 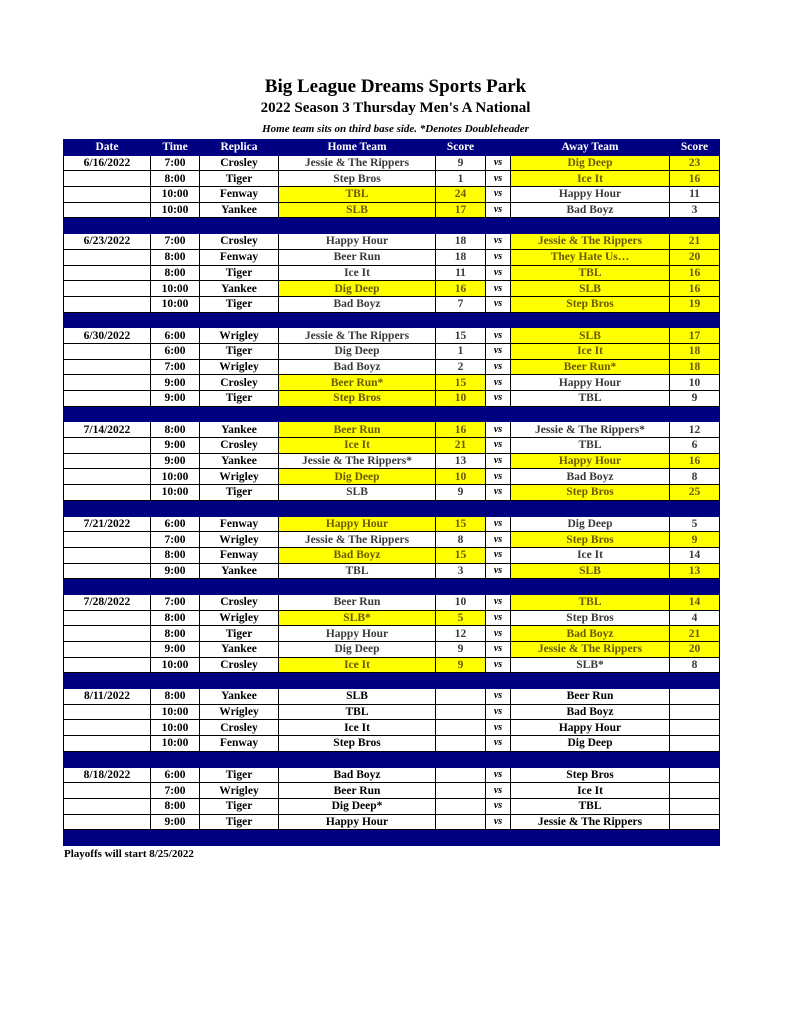 What do you see at coordinates (357, 602) in the screenshot?
I see `home-team: Beer Run` at bounding box center [357, 602].